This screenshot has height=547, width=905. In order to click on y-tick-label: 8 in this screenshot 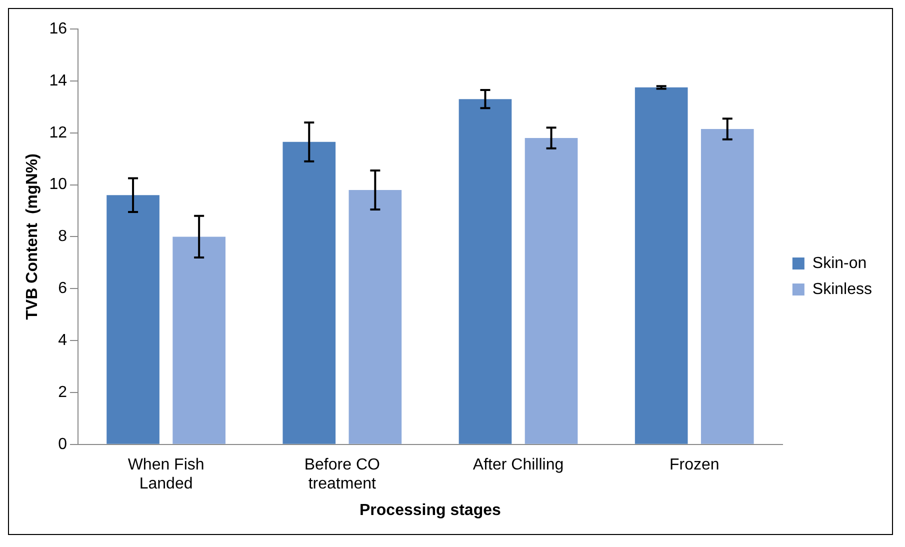, I will do `click(63, 237)`.